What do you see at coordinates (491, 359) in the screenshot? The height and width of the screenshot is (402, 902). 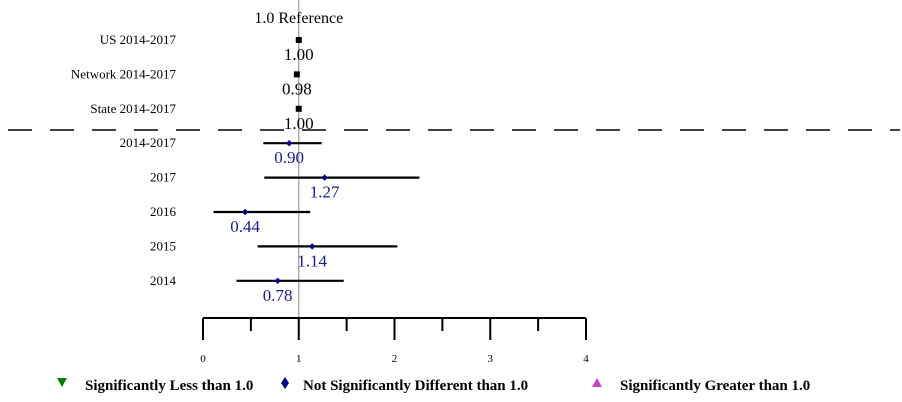 I see `x-tick-label: 3` at bounding box center [491, 359].